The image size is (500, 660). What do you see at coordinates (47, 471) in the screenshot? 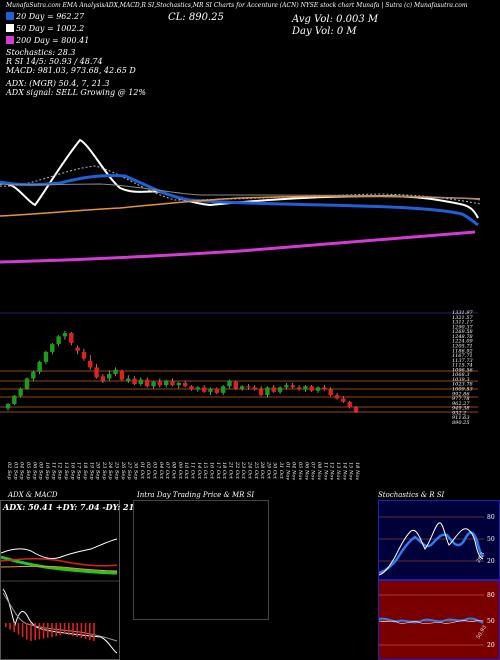
I see `date-tick-label: 10 Sep` at bounding box center [47, 471].